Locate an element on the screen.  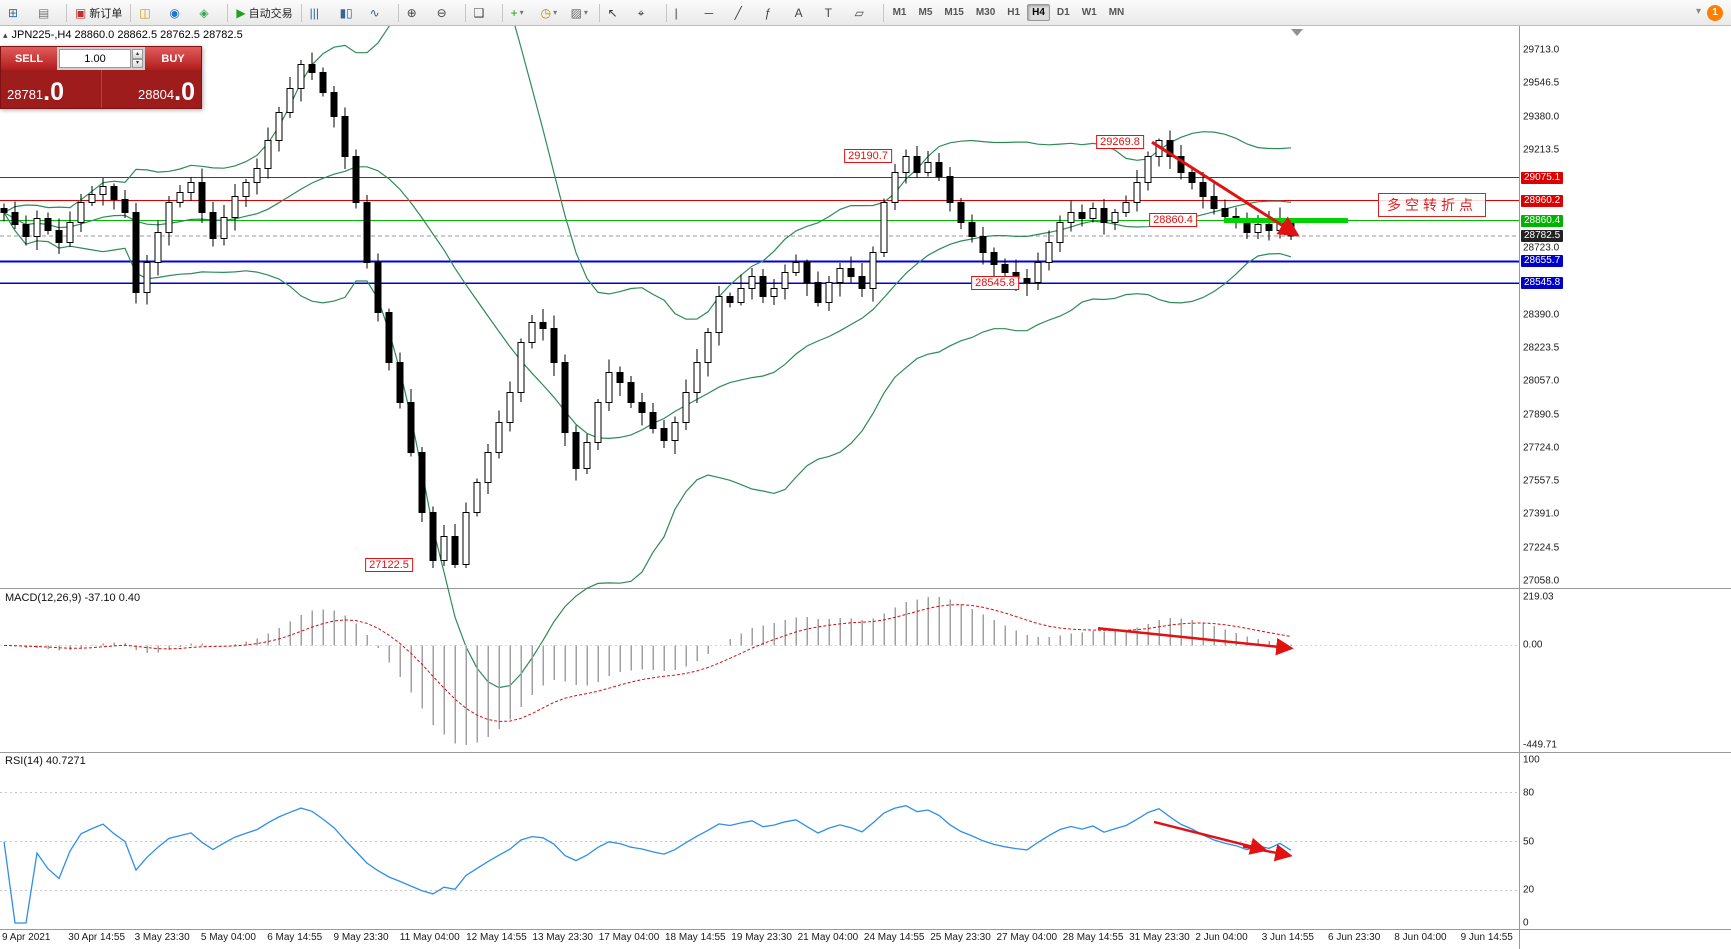
time-axis-label: 19 May 23:30 is located at coordinates (761, 937).